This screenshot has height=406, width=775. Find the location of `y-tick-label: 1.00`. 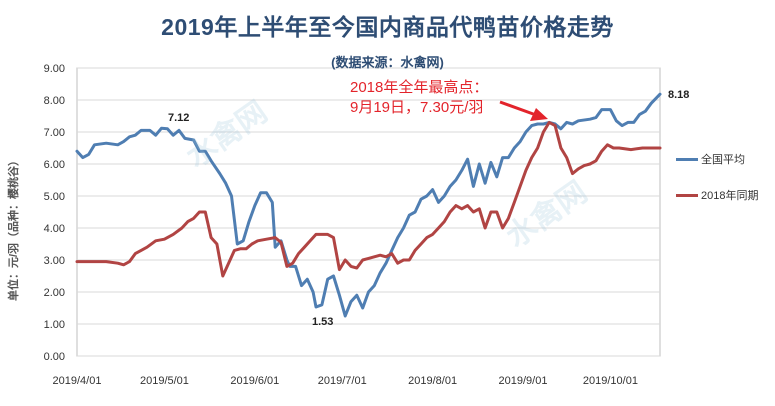

y-tick-label: 1.00 is located at coordinates (54, 325).